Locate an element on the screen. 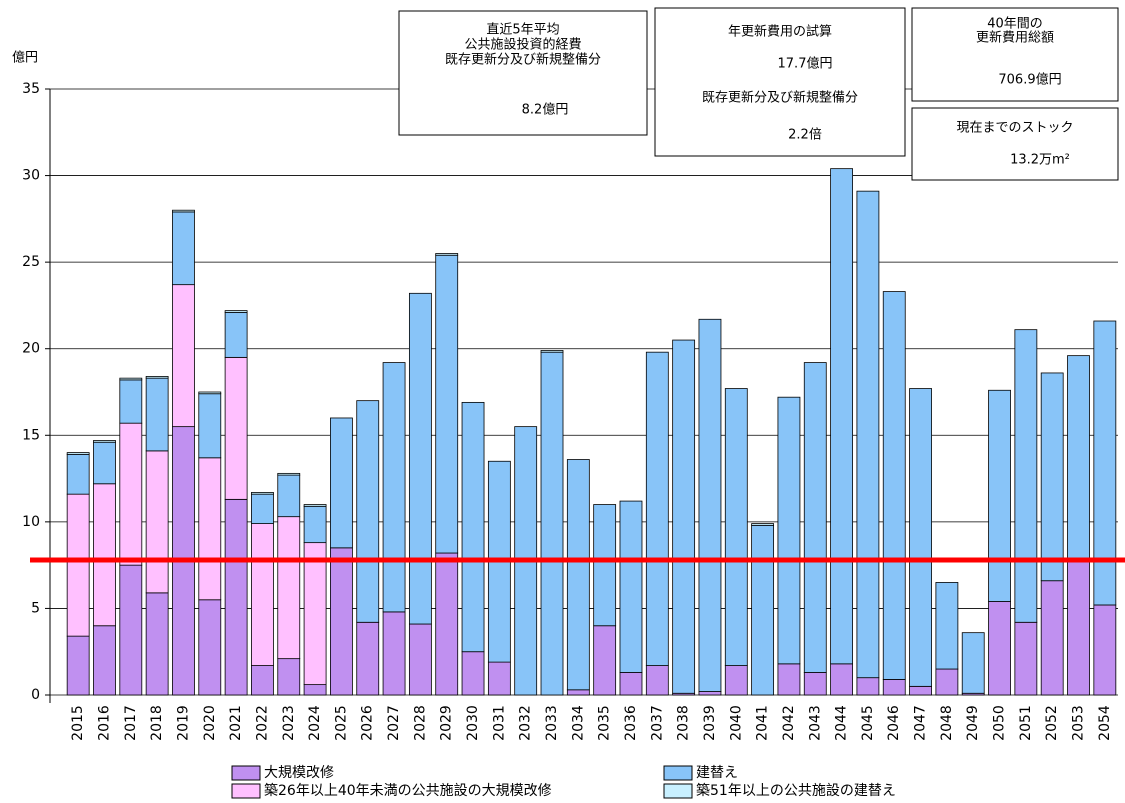 This screenshot has width=1125, height=803. info-text: 706.9億円 is located at coordinates (1029, 80).